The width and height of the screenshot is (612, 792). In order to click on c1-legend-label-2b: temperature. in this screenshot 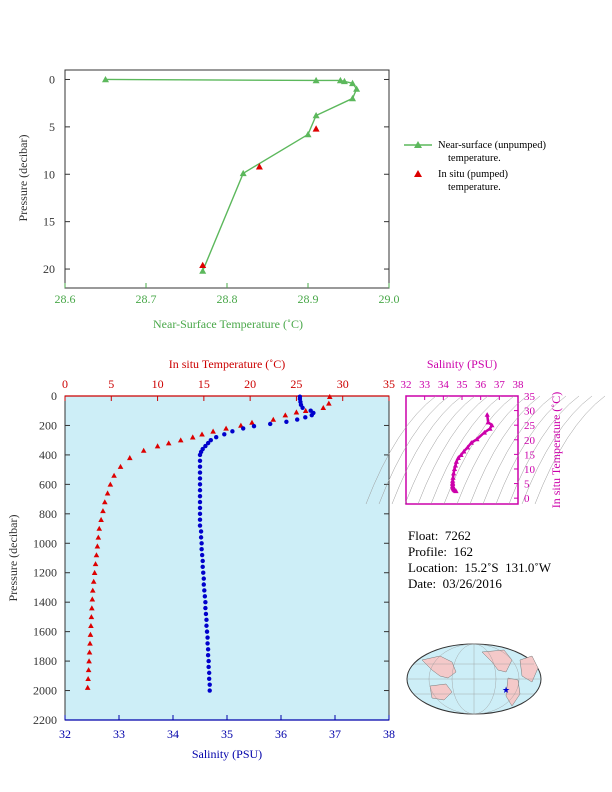, I will do `click(474, 187)`.